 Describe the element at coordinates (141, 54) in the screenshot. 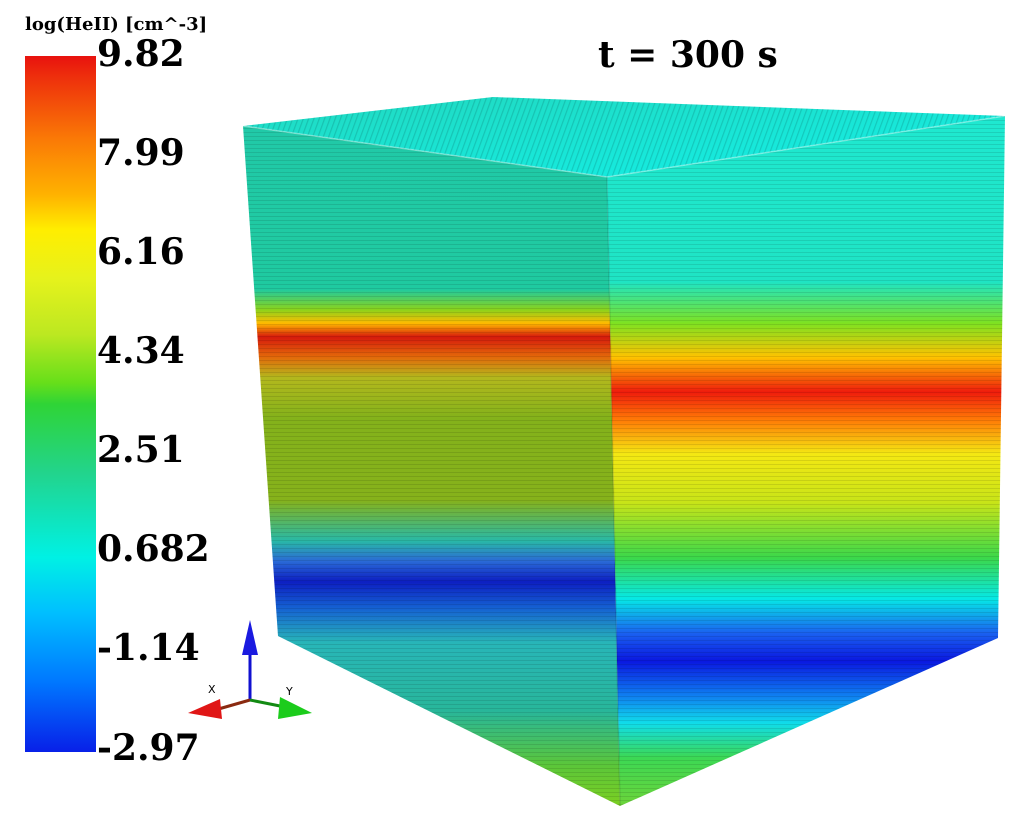

I see `colorbar-tick: 9.82` at that location.